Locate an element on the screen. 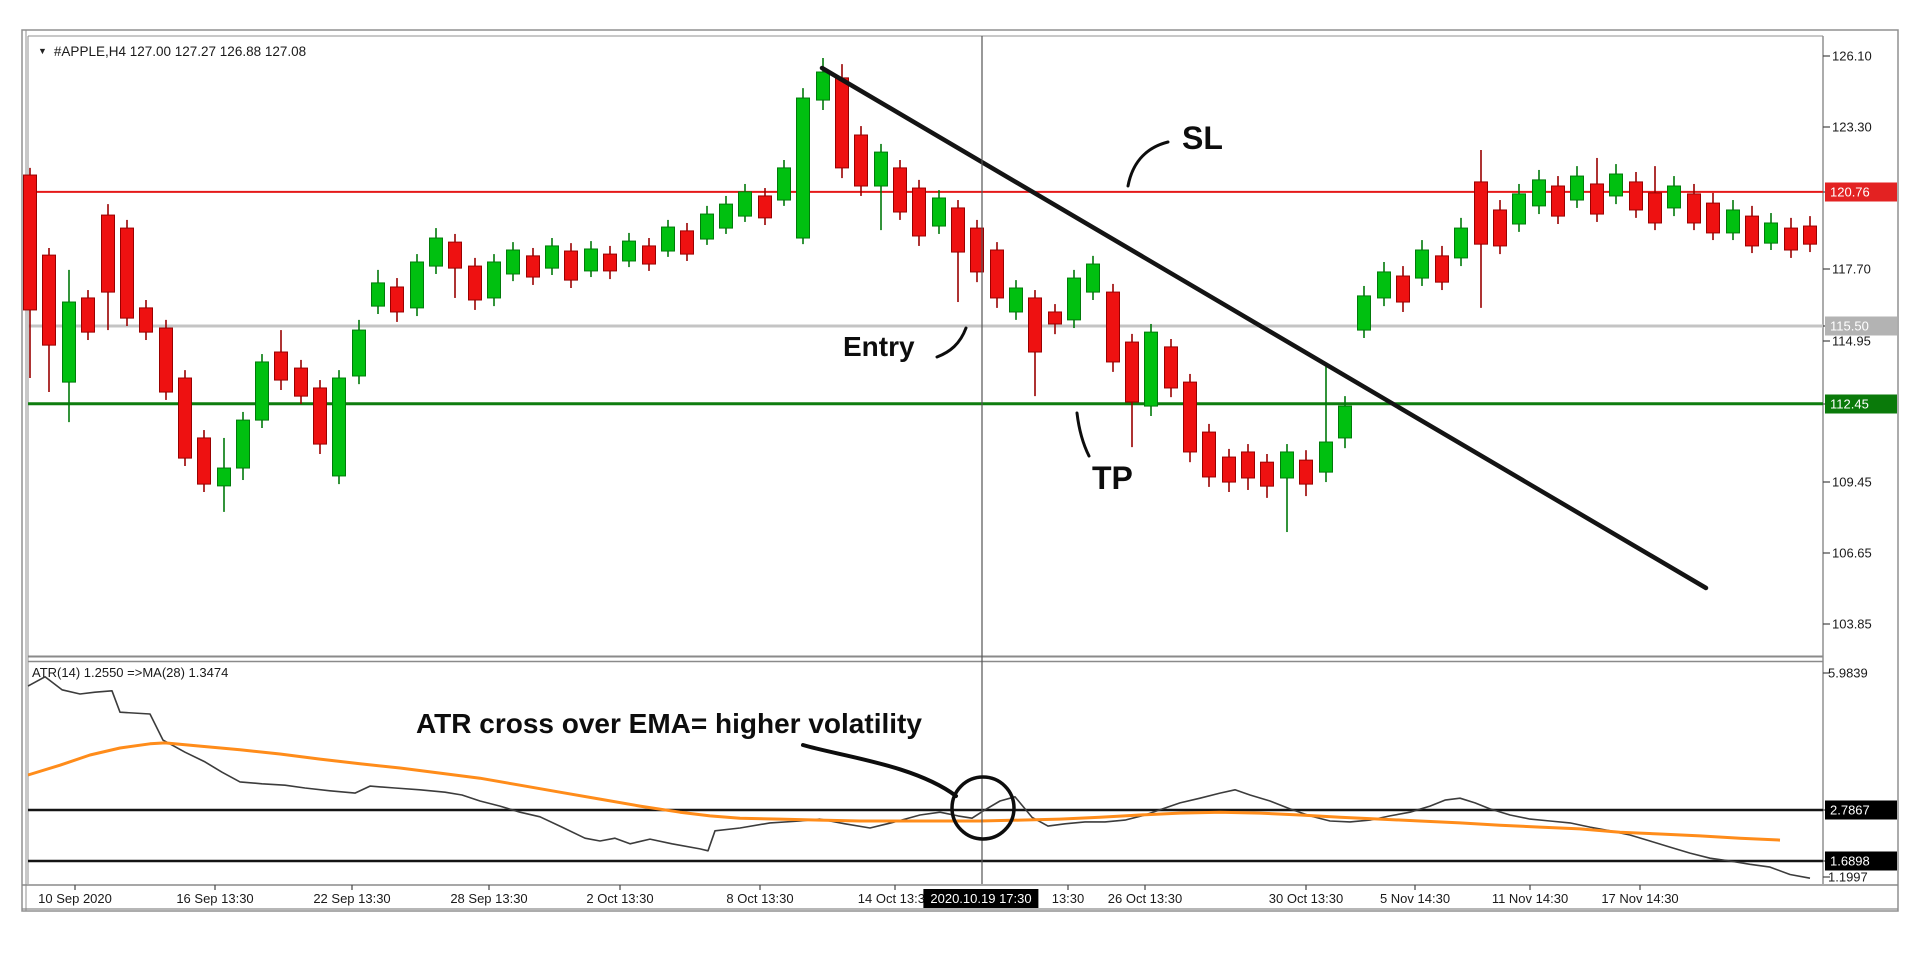 The image size is (1920, 956). annotation-sl: SL is located at coordinates (1202, 138).